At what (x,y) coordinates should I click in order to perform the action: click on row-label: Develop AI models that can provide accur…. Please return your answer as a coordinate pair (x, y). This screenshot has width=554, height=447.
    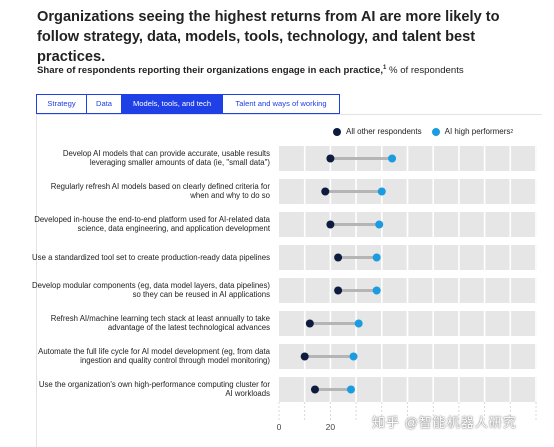
    Looking at the image, I should click on (166, 158).